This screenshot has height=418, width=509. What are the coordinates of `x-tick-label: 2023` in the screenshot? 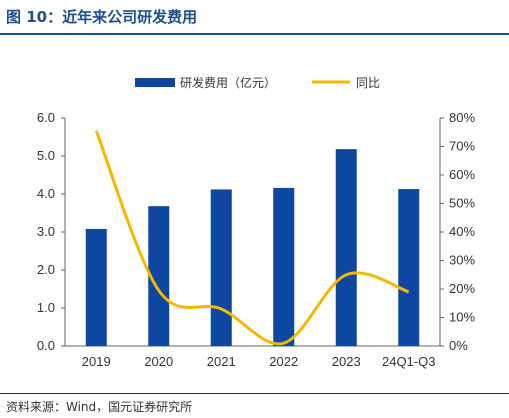 It's located at (346, 361).